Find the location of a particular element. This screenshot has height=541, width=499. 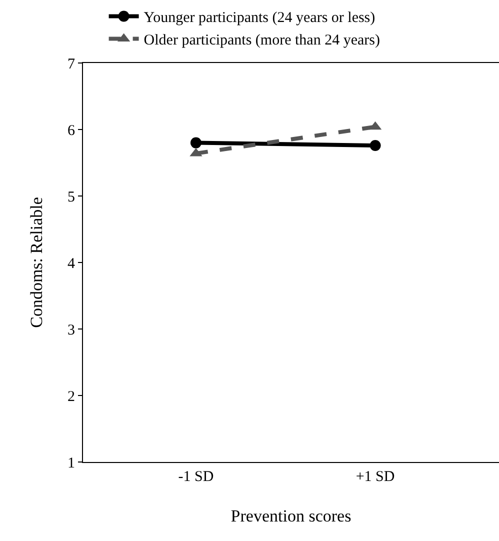

legend-label: Younger participants (24 years or less) is located at coordinates (260, 18).